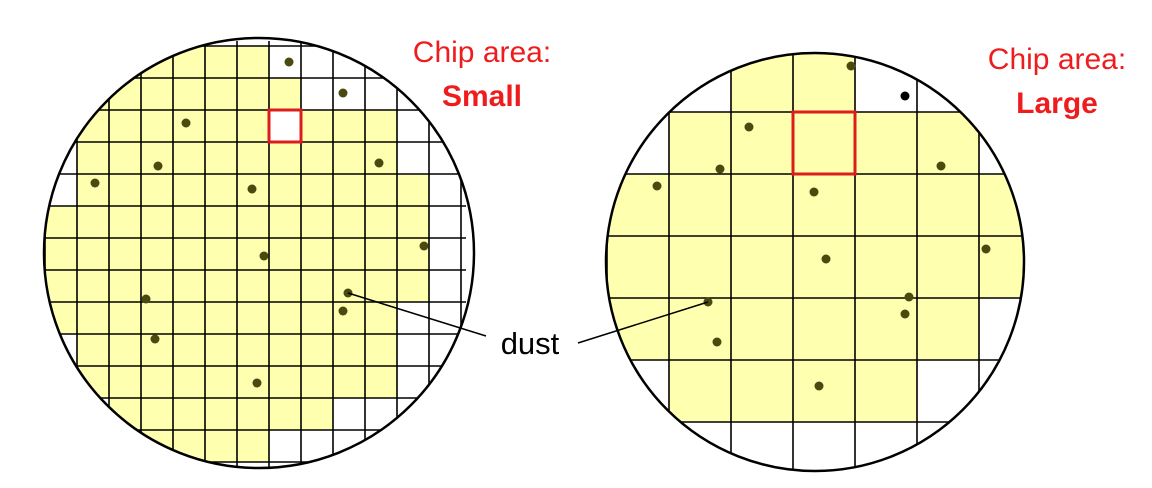 Image resolution: width=1152 pixels, height=488 pixels. I want to click on large-highlighted-chip, so click(824, 143).